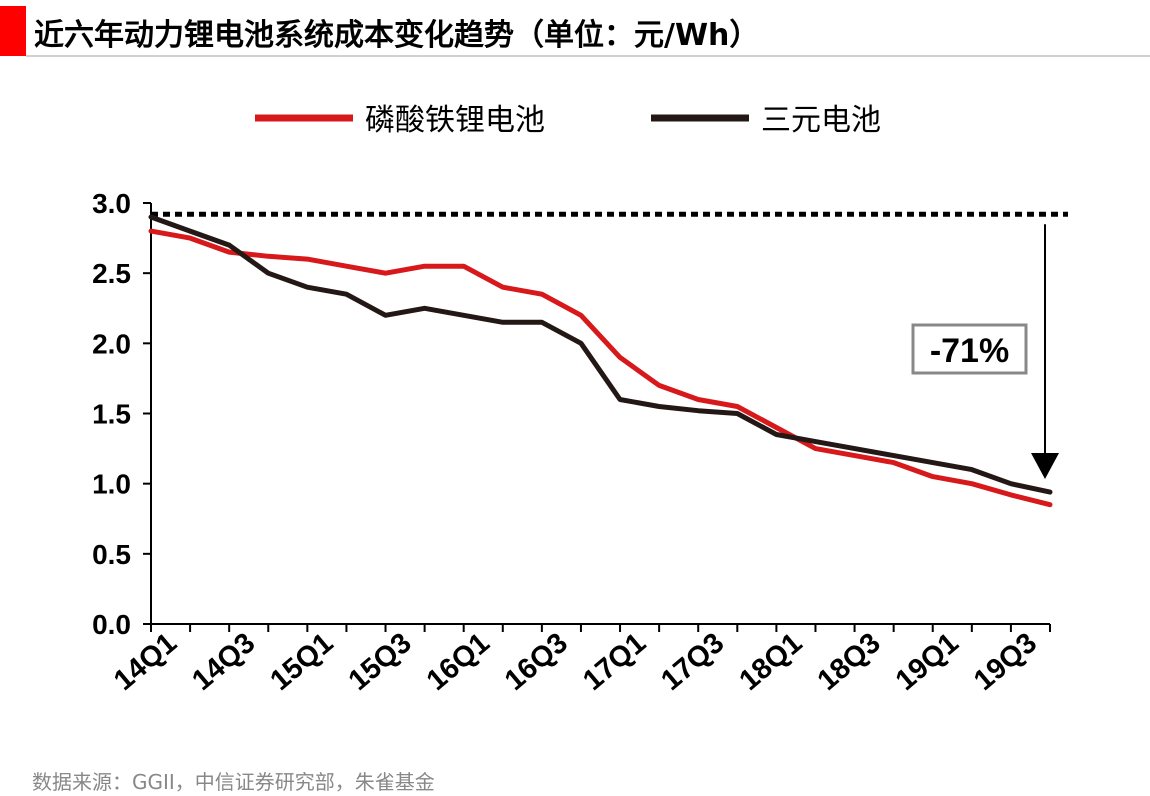 This screenshot has width=1150, height=796. I want to click on title-bar: 近六年动力锂电池系统成本变化趋势（单位：元/Wh）, so click(575, 28).